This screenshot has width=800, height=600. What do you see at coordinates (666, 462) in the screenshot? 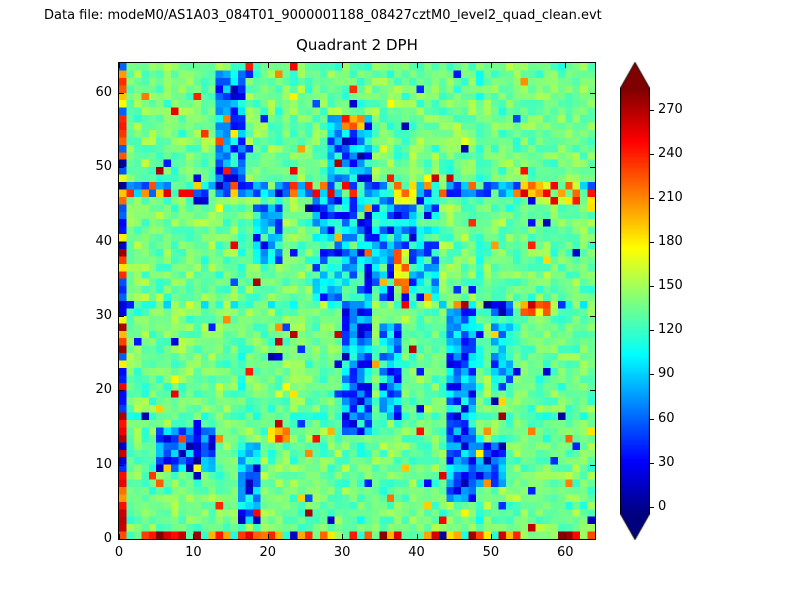
I see `colorbar-tick-label: 30` at bounding box center [666, 462].